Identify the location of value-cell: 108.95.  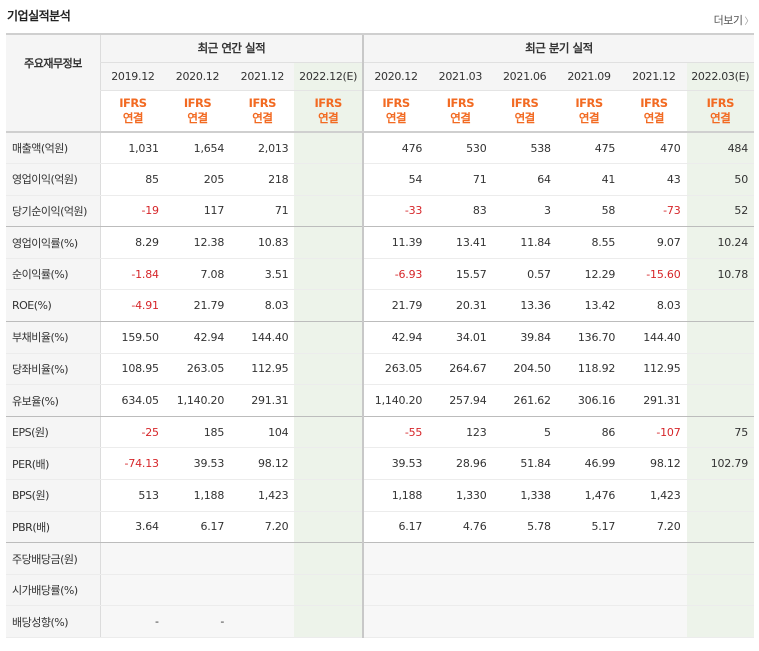
(132, 369).